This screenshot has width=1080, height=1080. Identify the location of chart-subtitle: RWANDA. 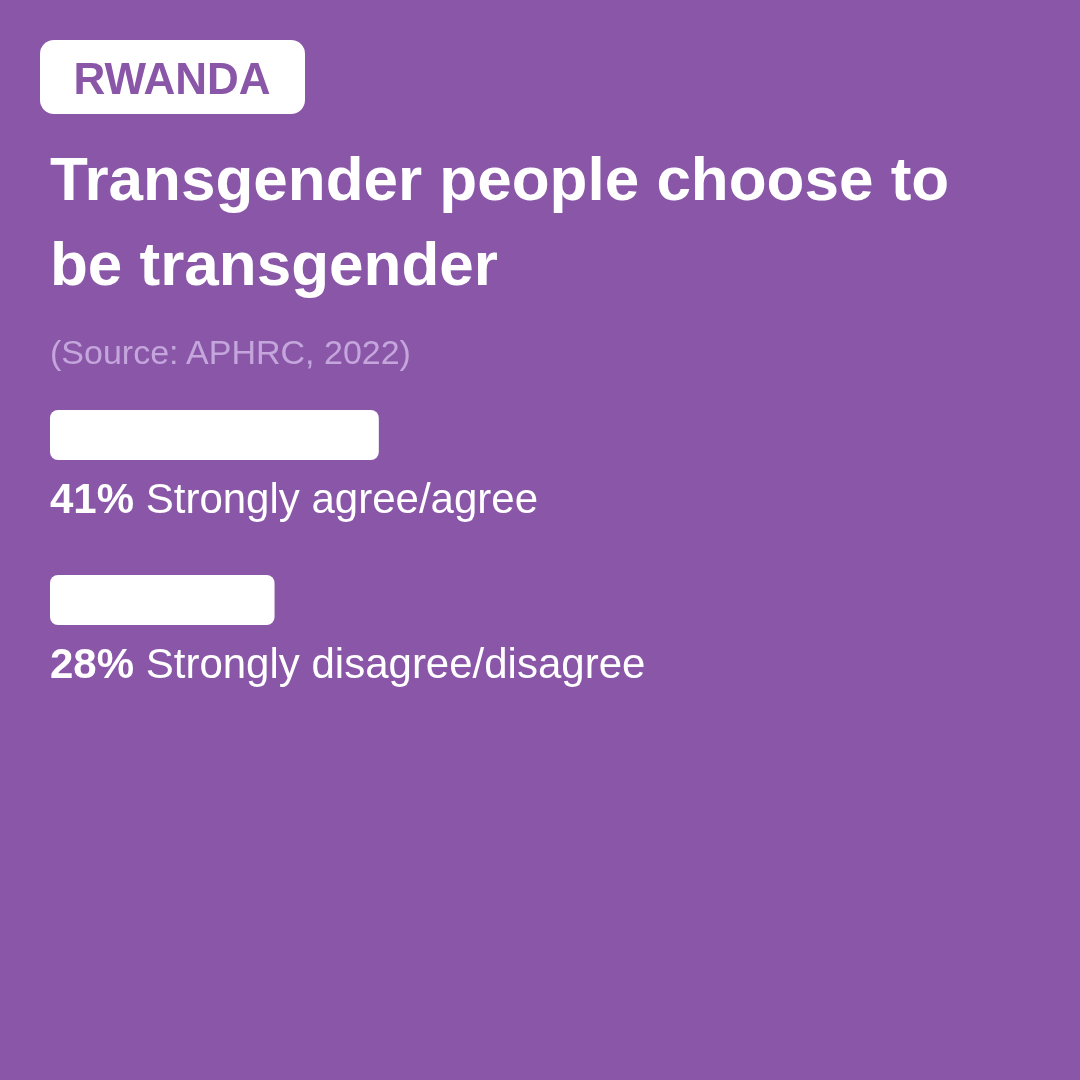
(172, 78).